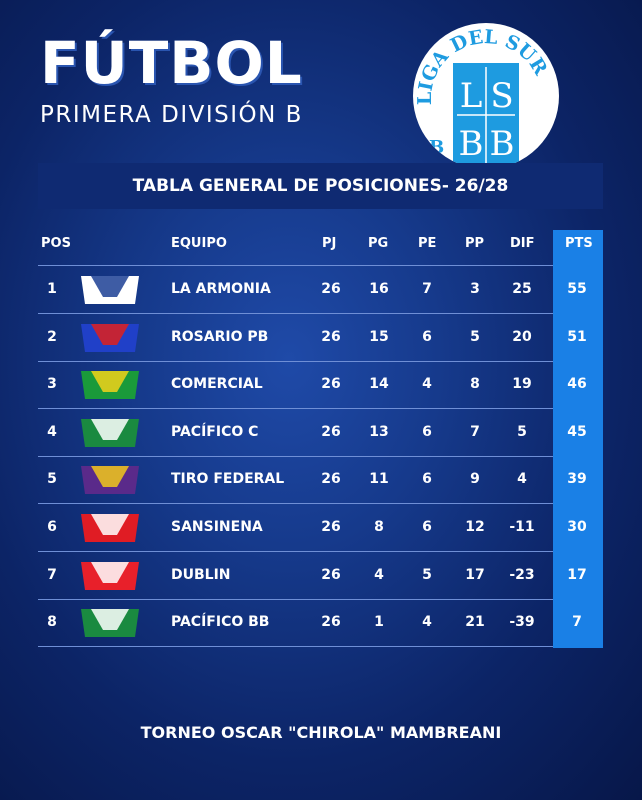 The height and width of the screenshot is (800, 642). What do you see at coordinates (579, 243) in the screenshot?
I see `col-pts: PTS` at bounding box center [579, 243].